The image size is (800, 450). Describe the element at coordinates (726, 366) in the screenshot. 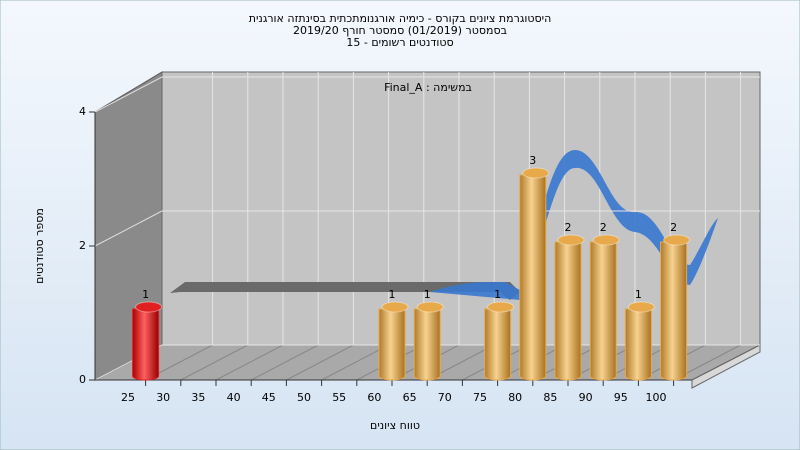

I see `floor-edge` at that location.